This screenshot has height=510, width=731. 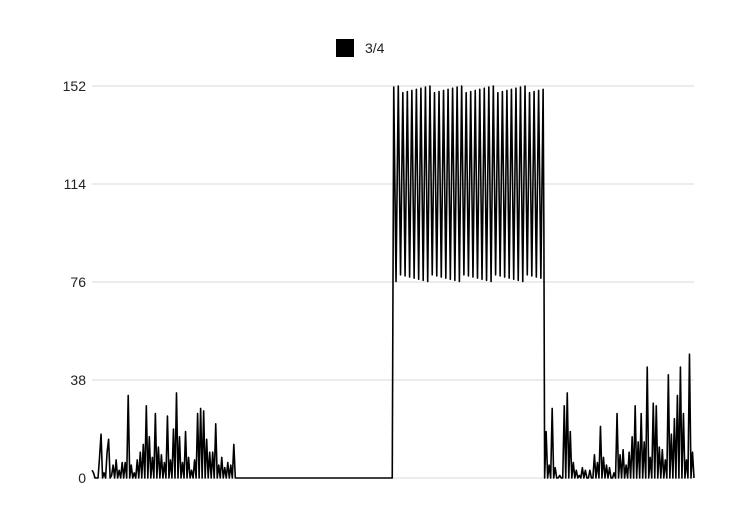 What do you see at coordinates (375, 48) in the screenshot?
I see `legend-label: 3/4` at bounding box center [375, 48].